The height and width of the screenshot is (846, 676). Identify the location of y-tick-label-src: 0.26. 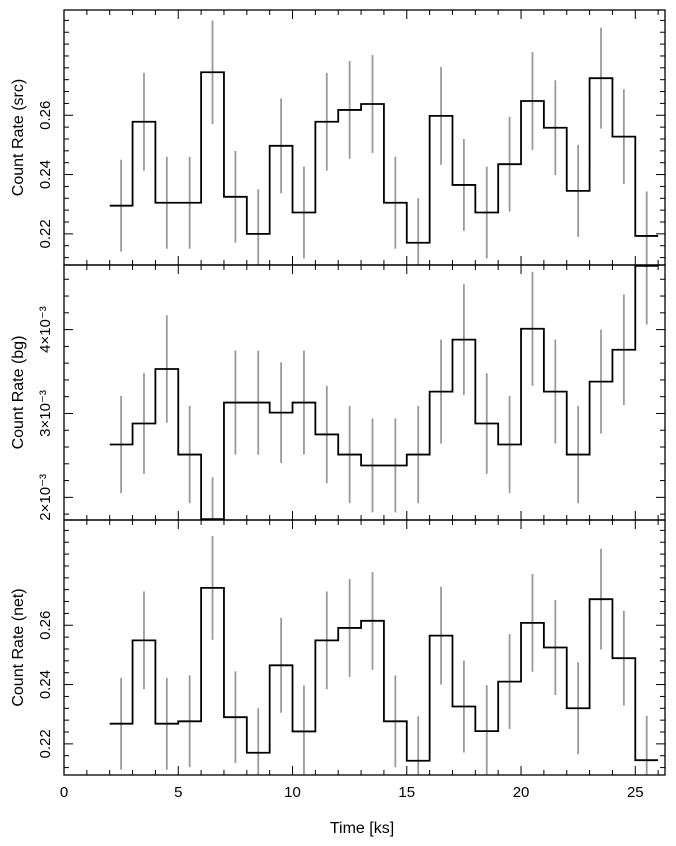
(45, 115).